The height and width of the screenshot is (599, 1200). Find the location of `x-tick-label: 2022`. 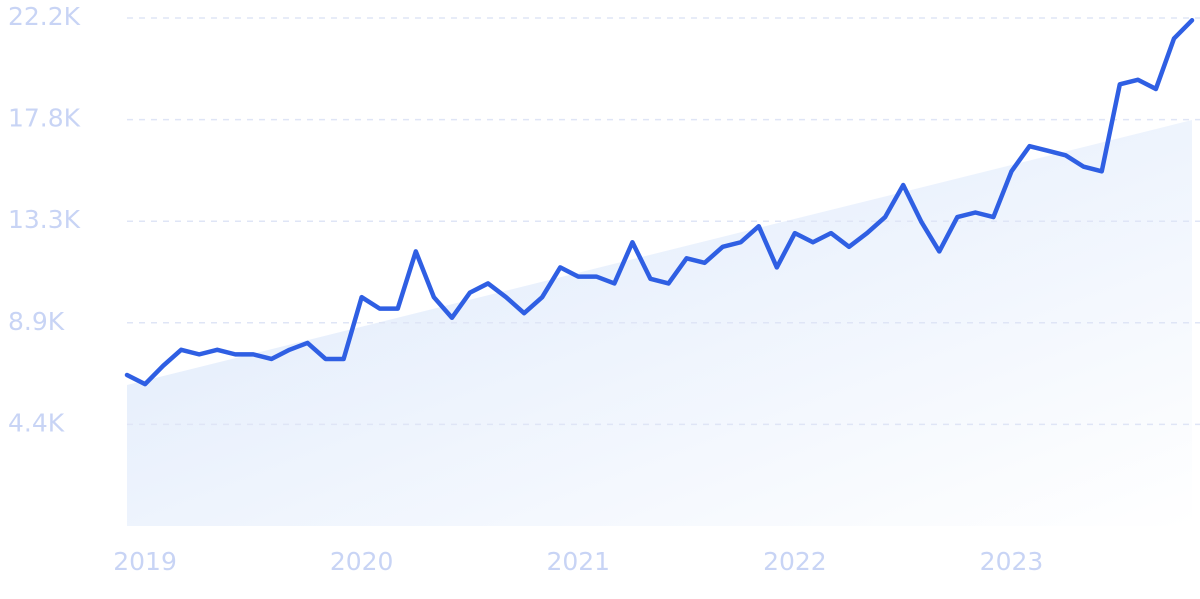

x-tick-label: 2022 is located at coordinates (795, 561).